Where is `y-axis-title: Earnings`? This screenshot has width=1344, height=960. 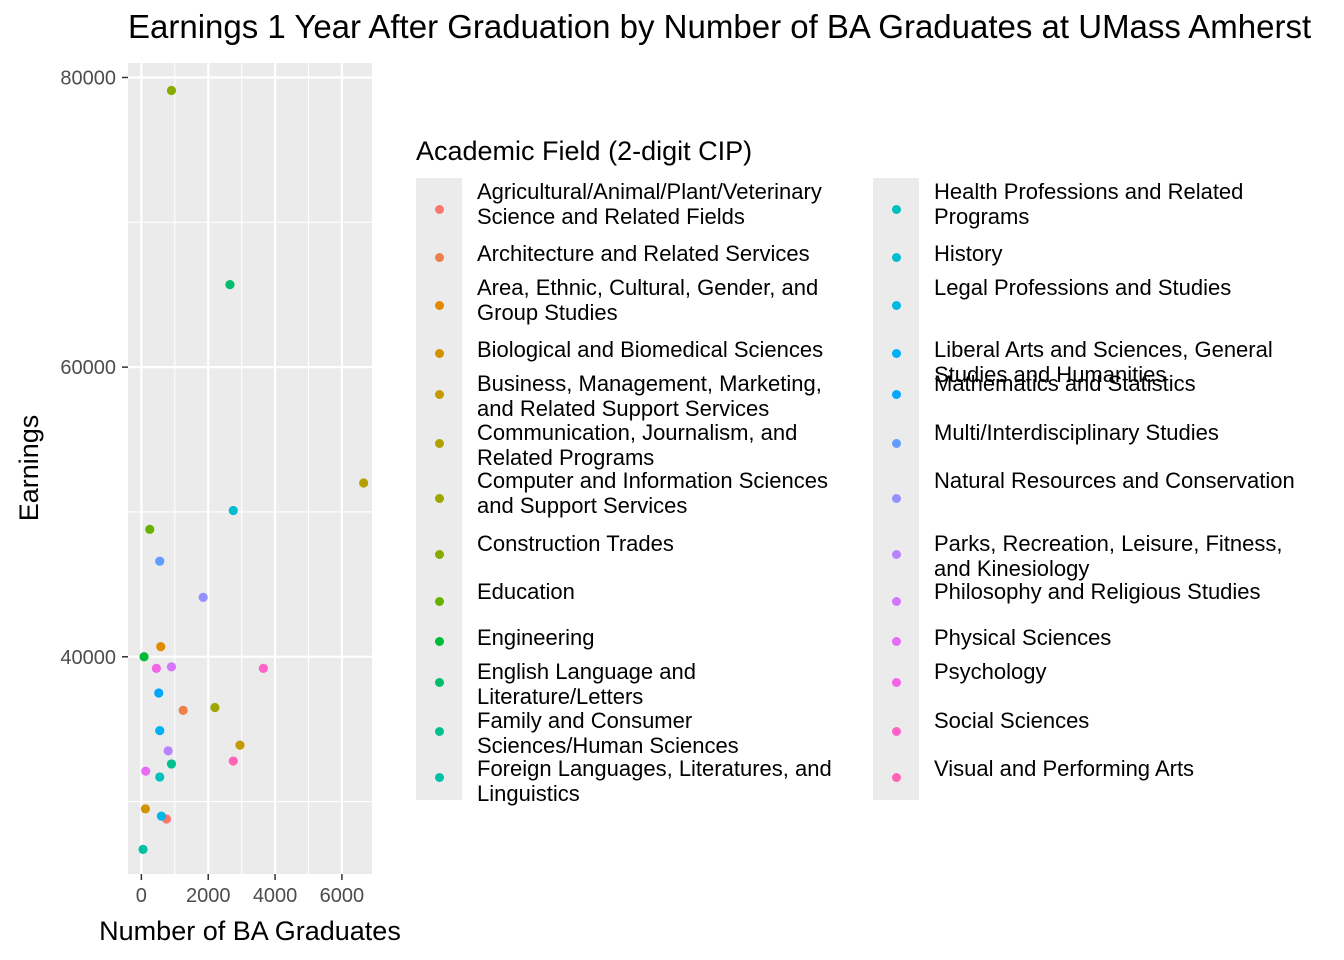 y-axis-title: Earnings is located at coordinates (29, 468).